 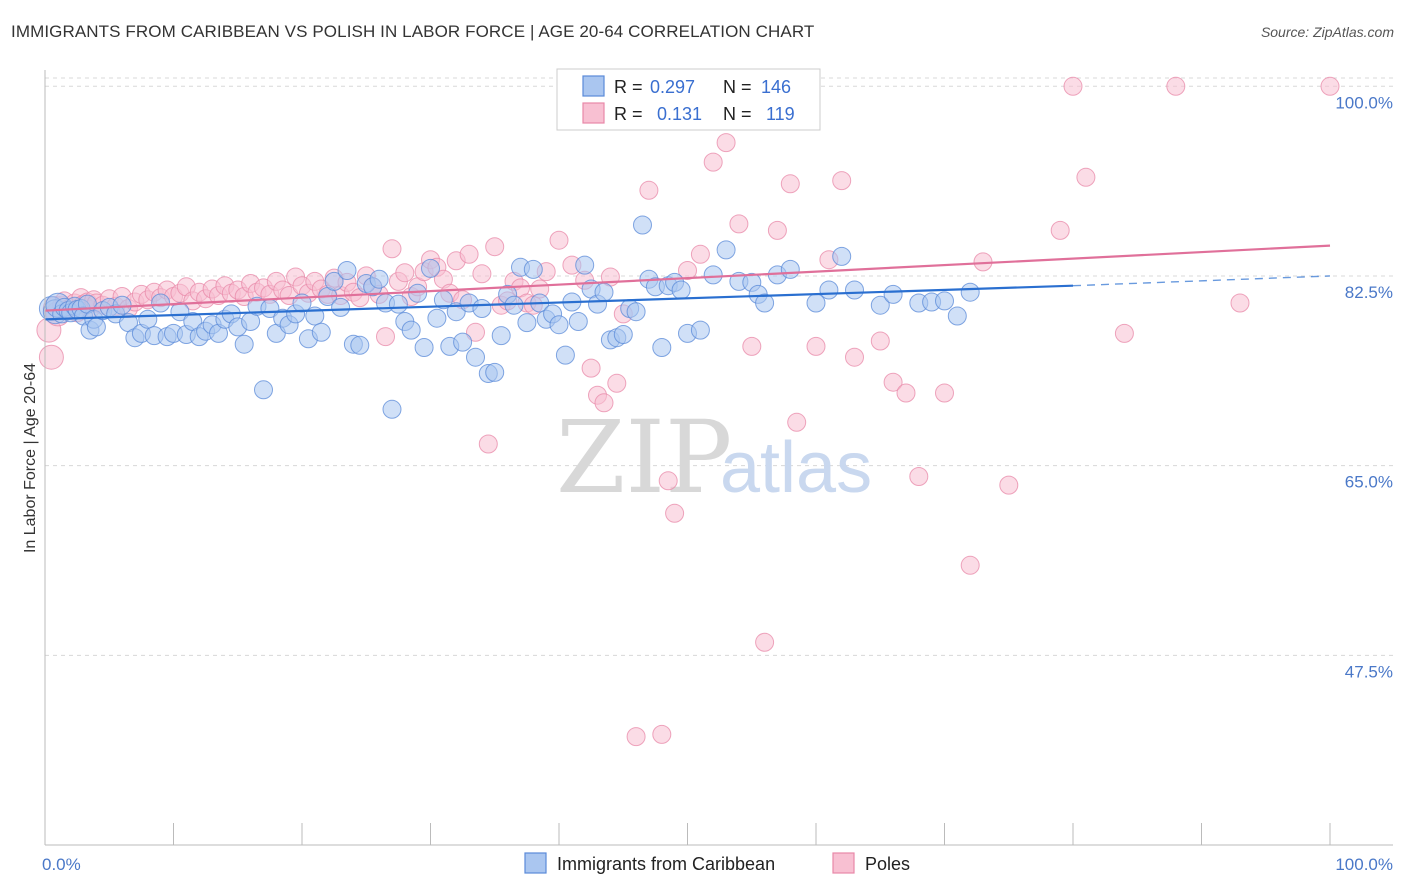 I want to click on source-label: Source: ZipAtlas.com, so click(x=1327, y=32).